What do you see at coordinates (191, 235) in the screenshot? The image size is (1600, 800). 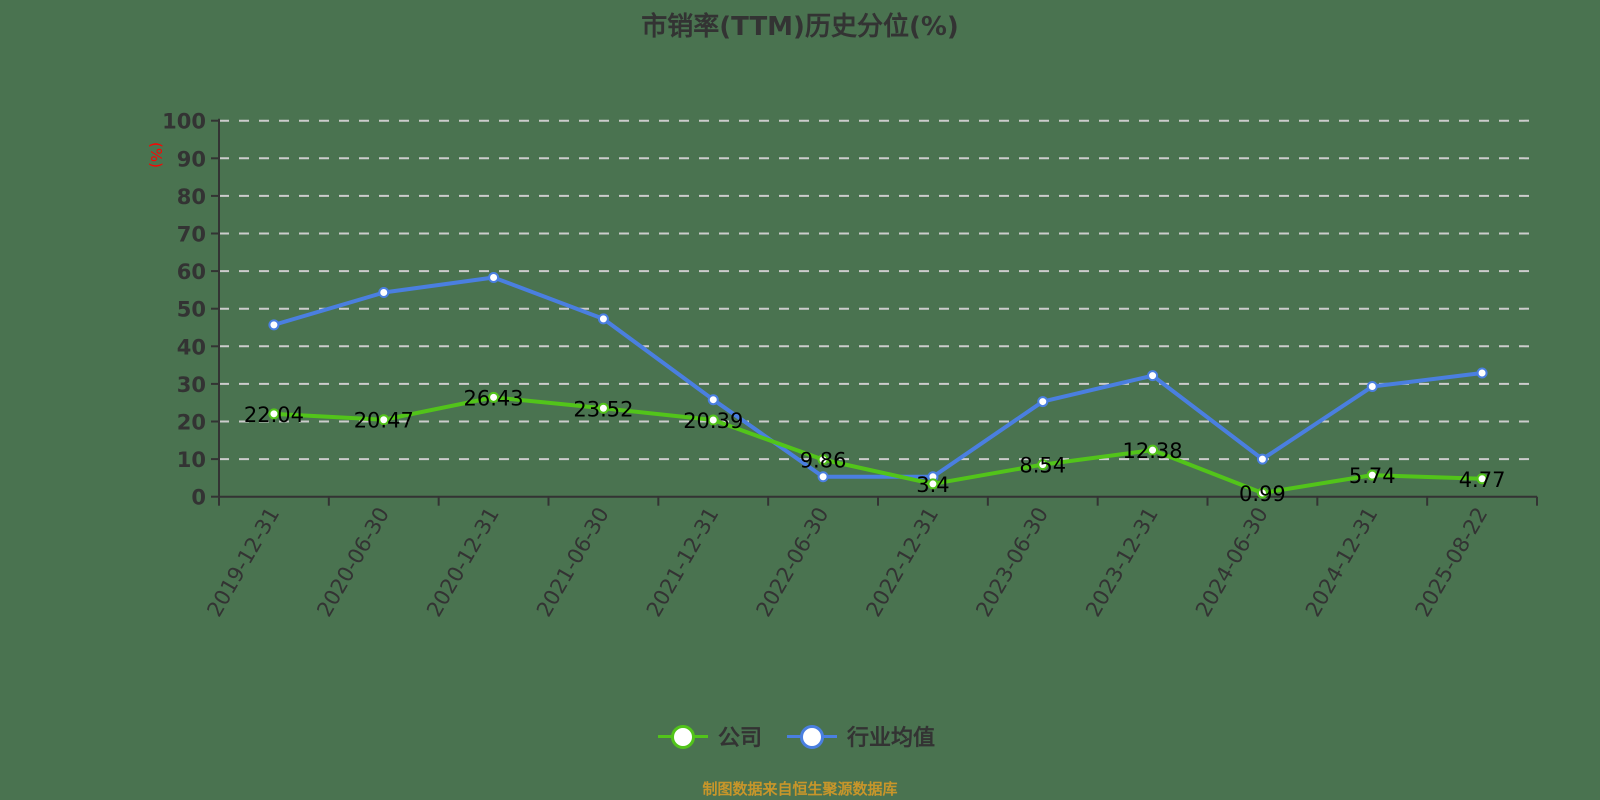 I see `y-tick-label: 70` at bounding box center [191, 235].